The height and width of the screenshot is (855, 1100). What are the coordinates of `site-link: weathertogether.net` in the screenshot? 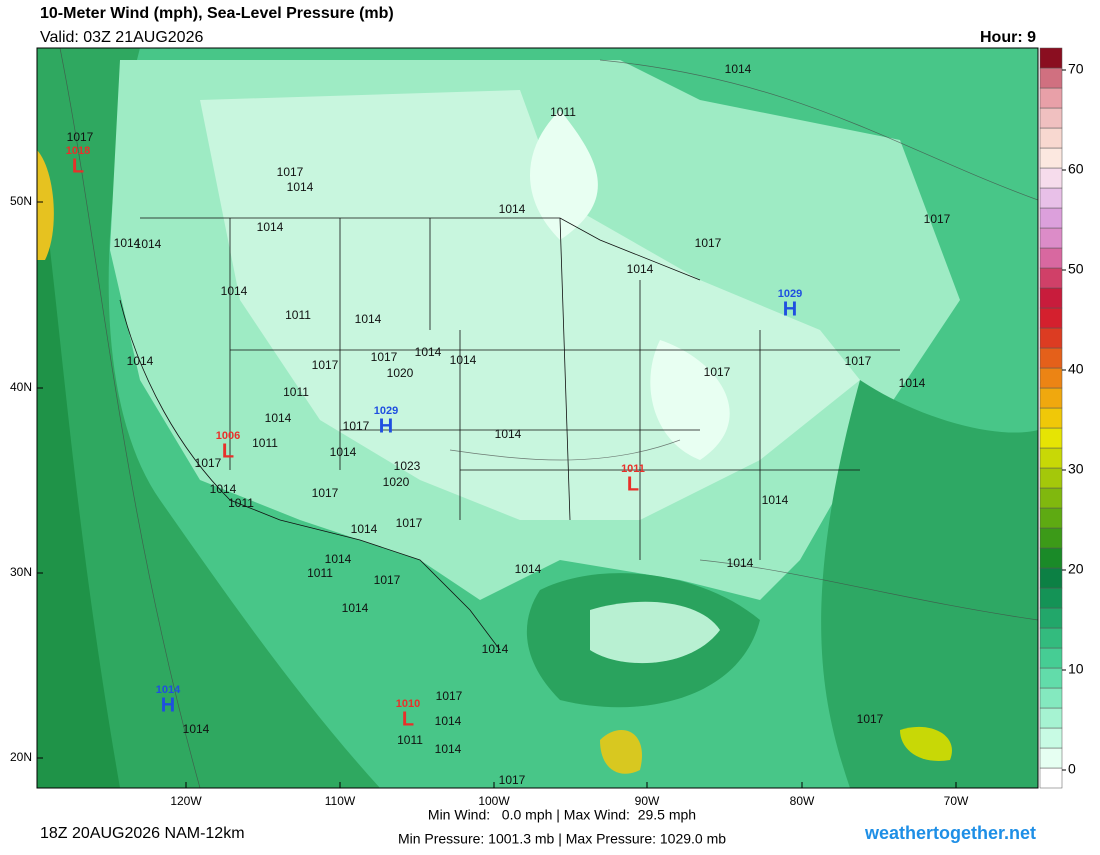 It's located at (950, 833).